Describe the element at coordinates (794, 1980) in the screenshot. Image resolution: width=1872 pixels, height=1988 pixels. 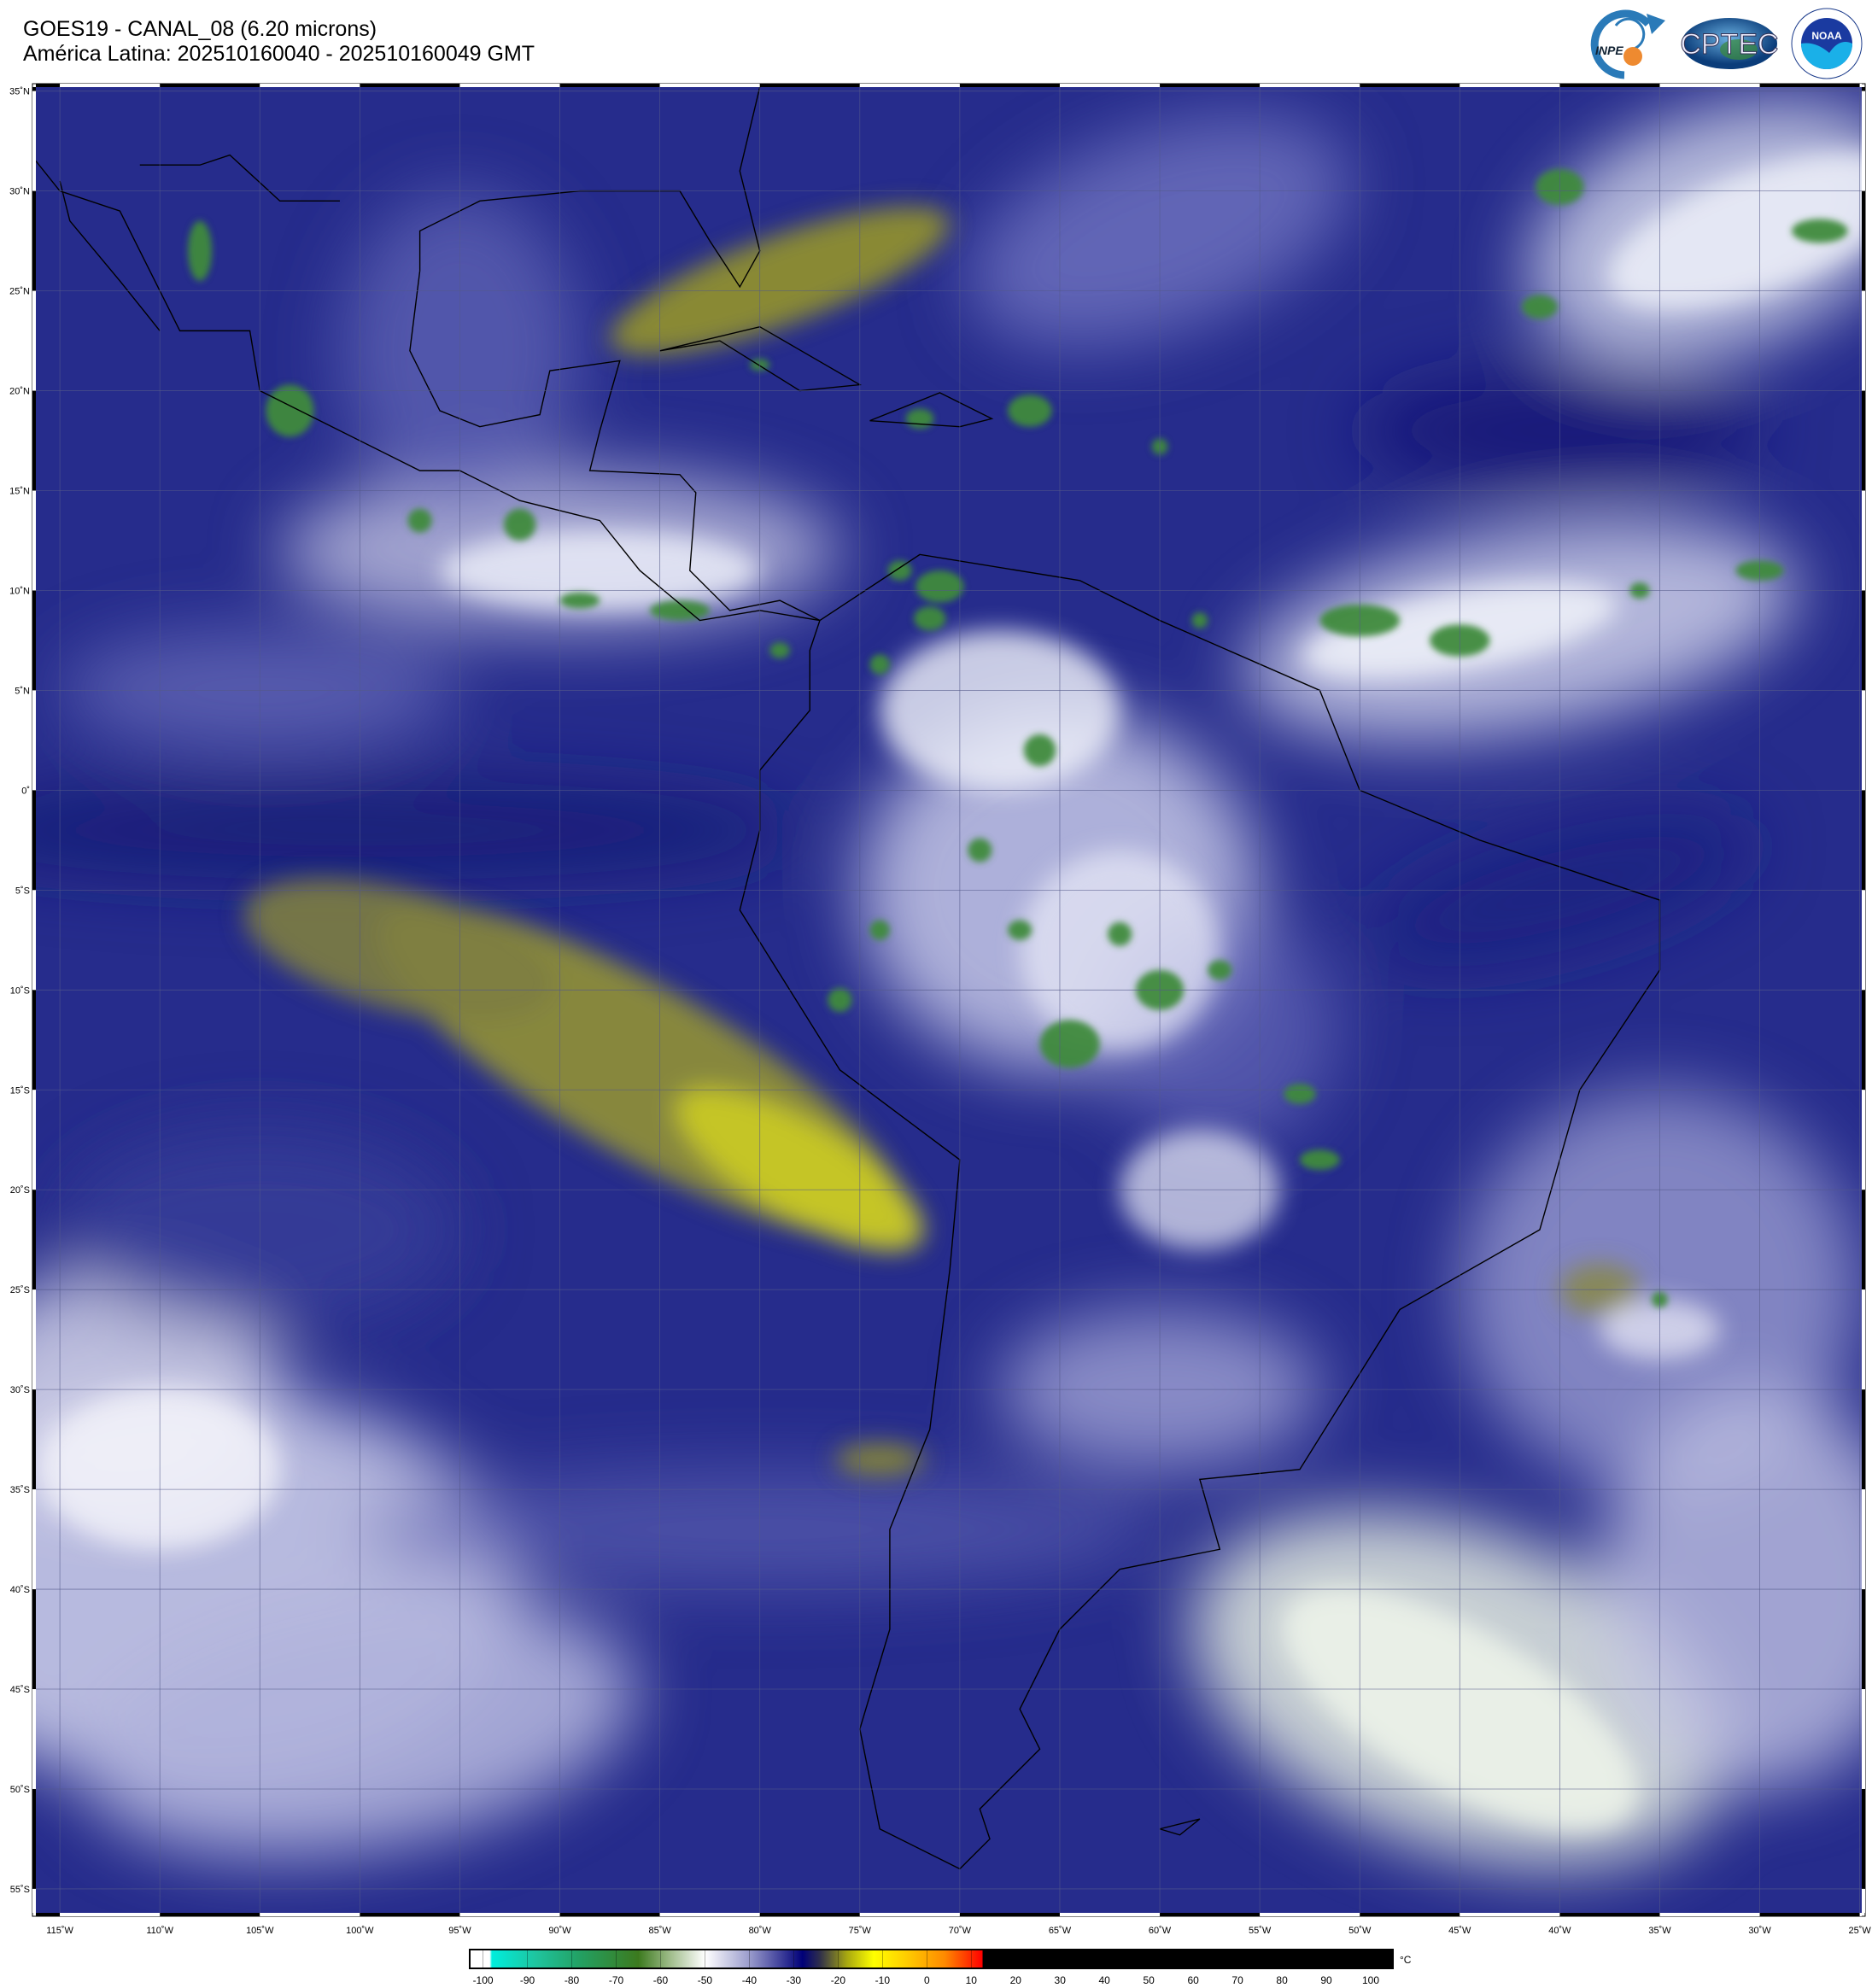
I see `colorbar-label: -30` at that location.